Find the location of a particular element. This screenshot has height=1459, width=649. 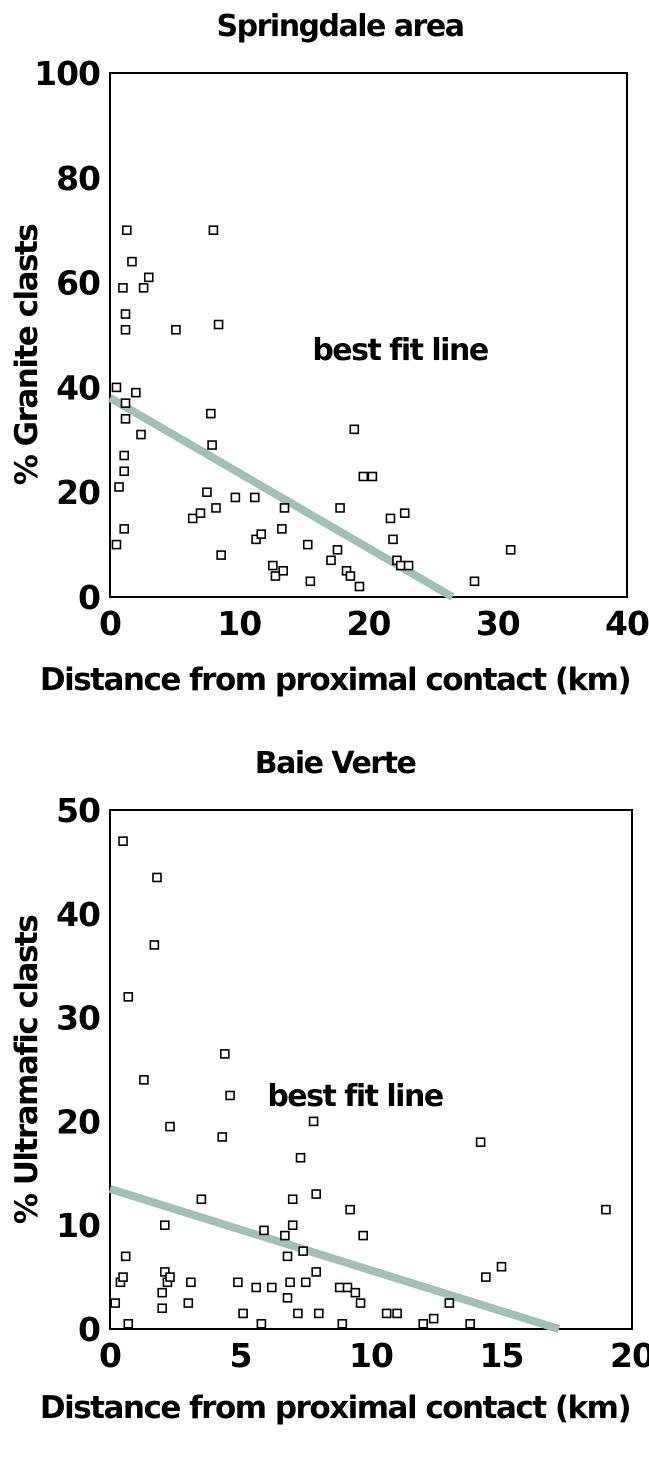

best-fit-line is located at coordinates (334, 1259).